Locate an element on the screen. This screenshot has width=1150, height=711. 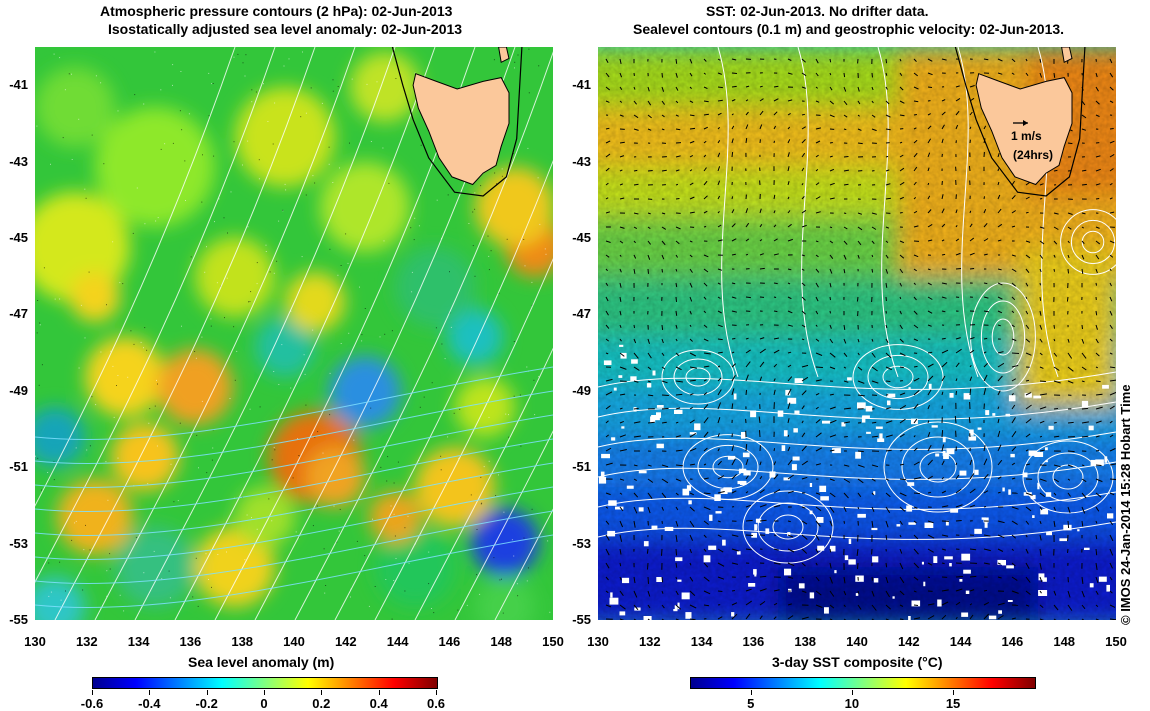
y-tick-label: -55 is located at coordinates (573, 619).